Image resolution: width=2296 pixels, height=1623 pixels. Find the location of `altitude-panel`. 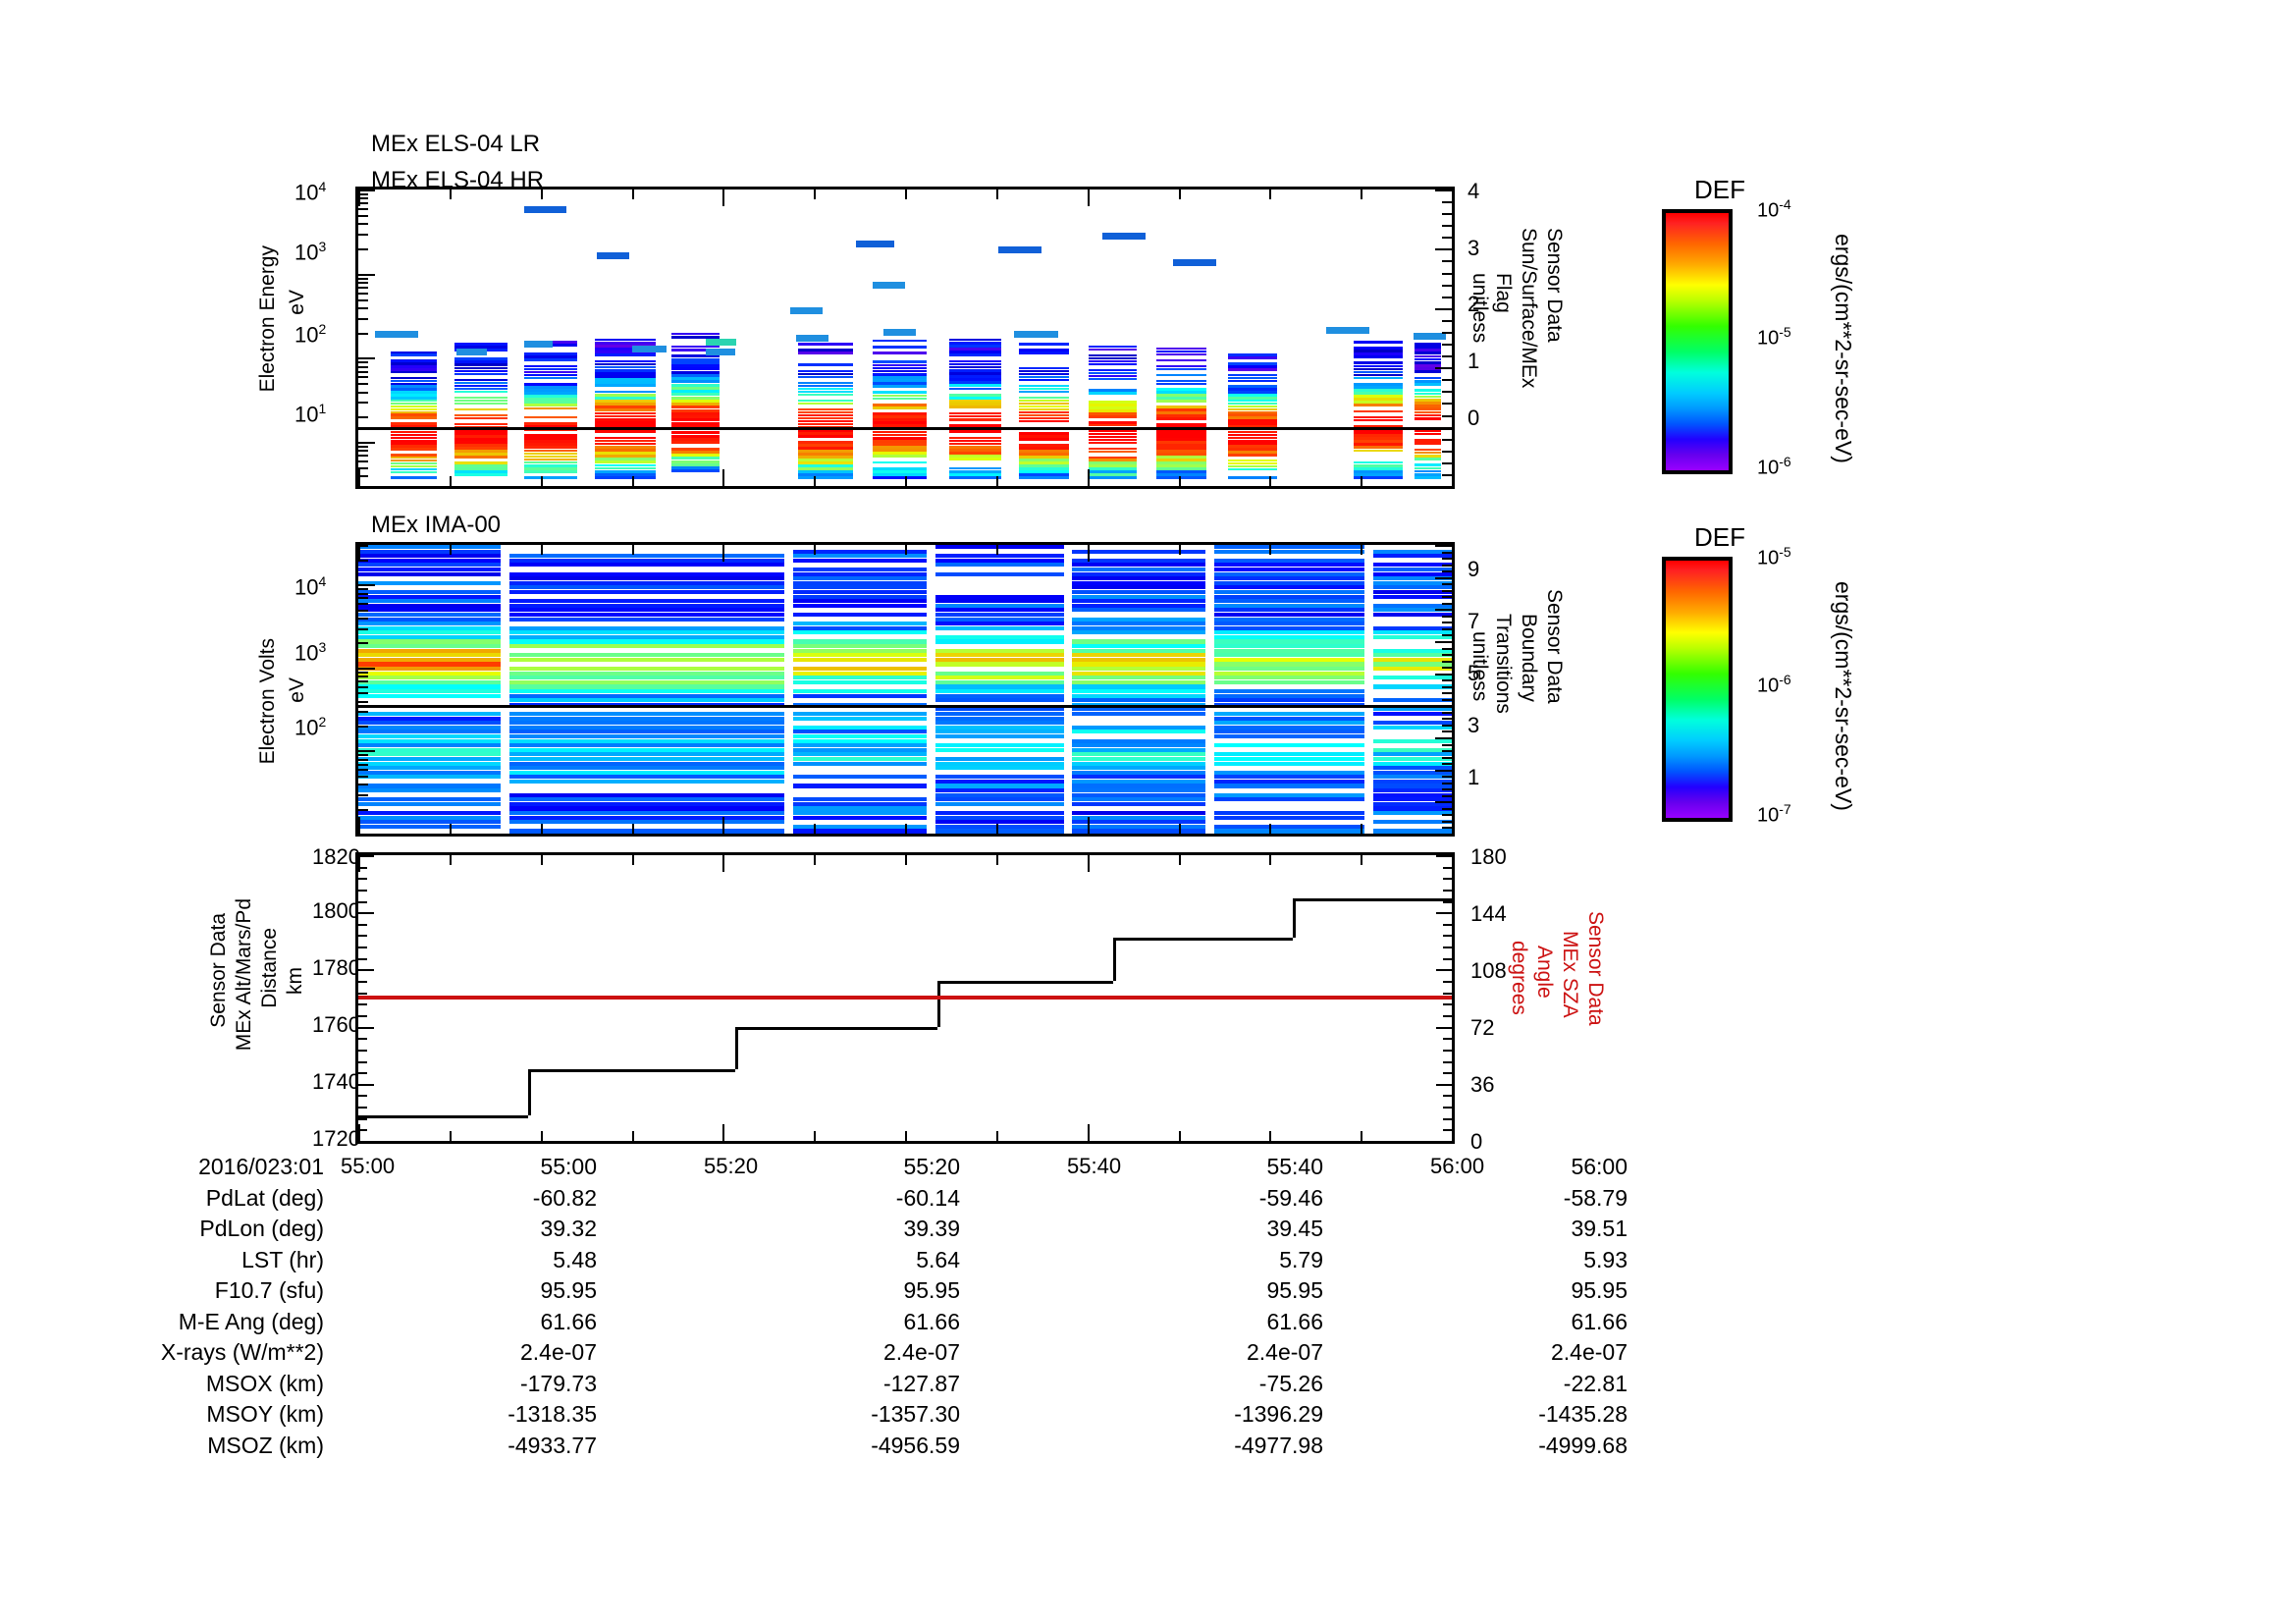

altitude-panel is located at coordinates (905, 998).